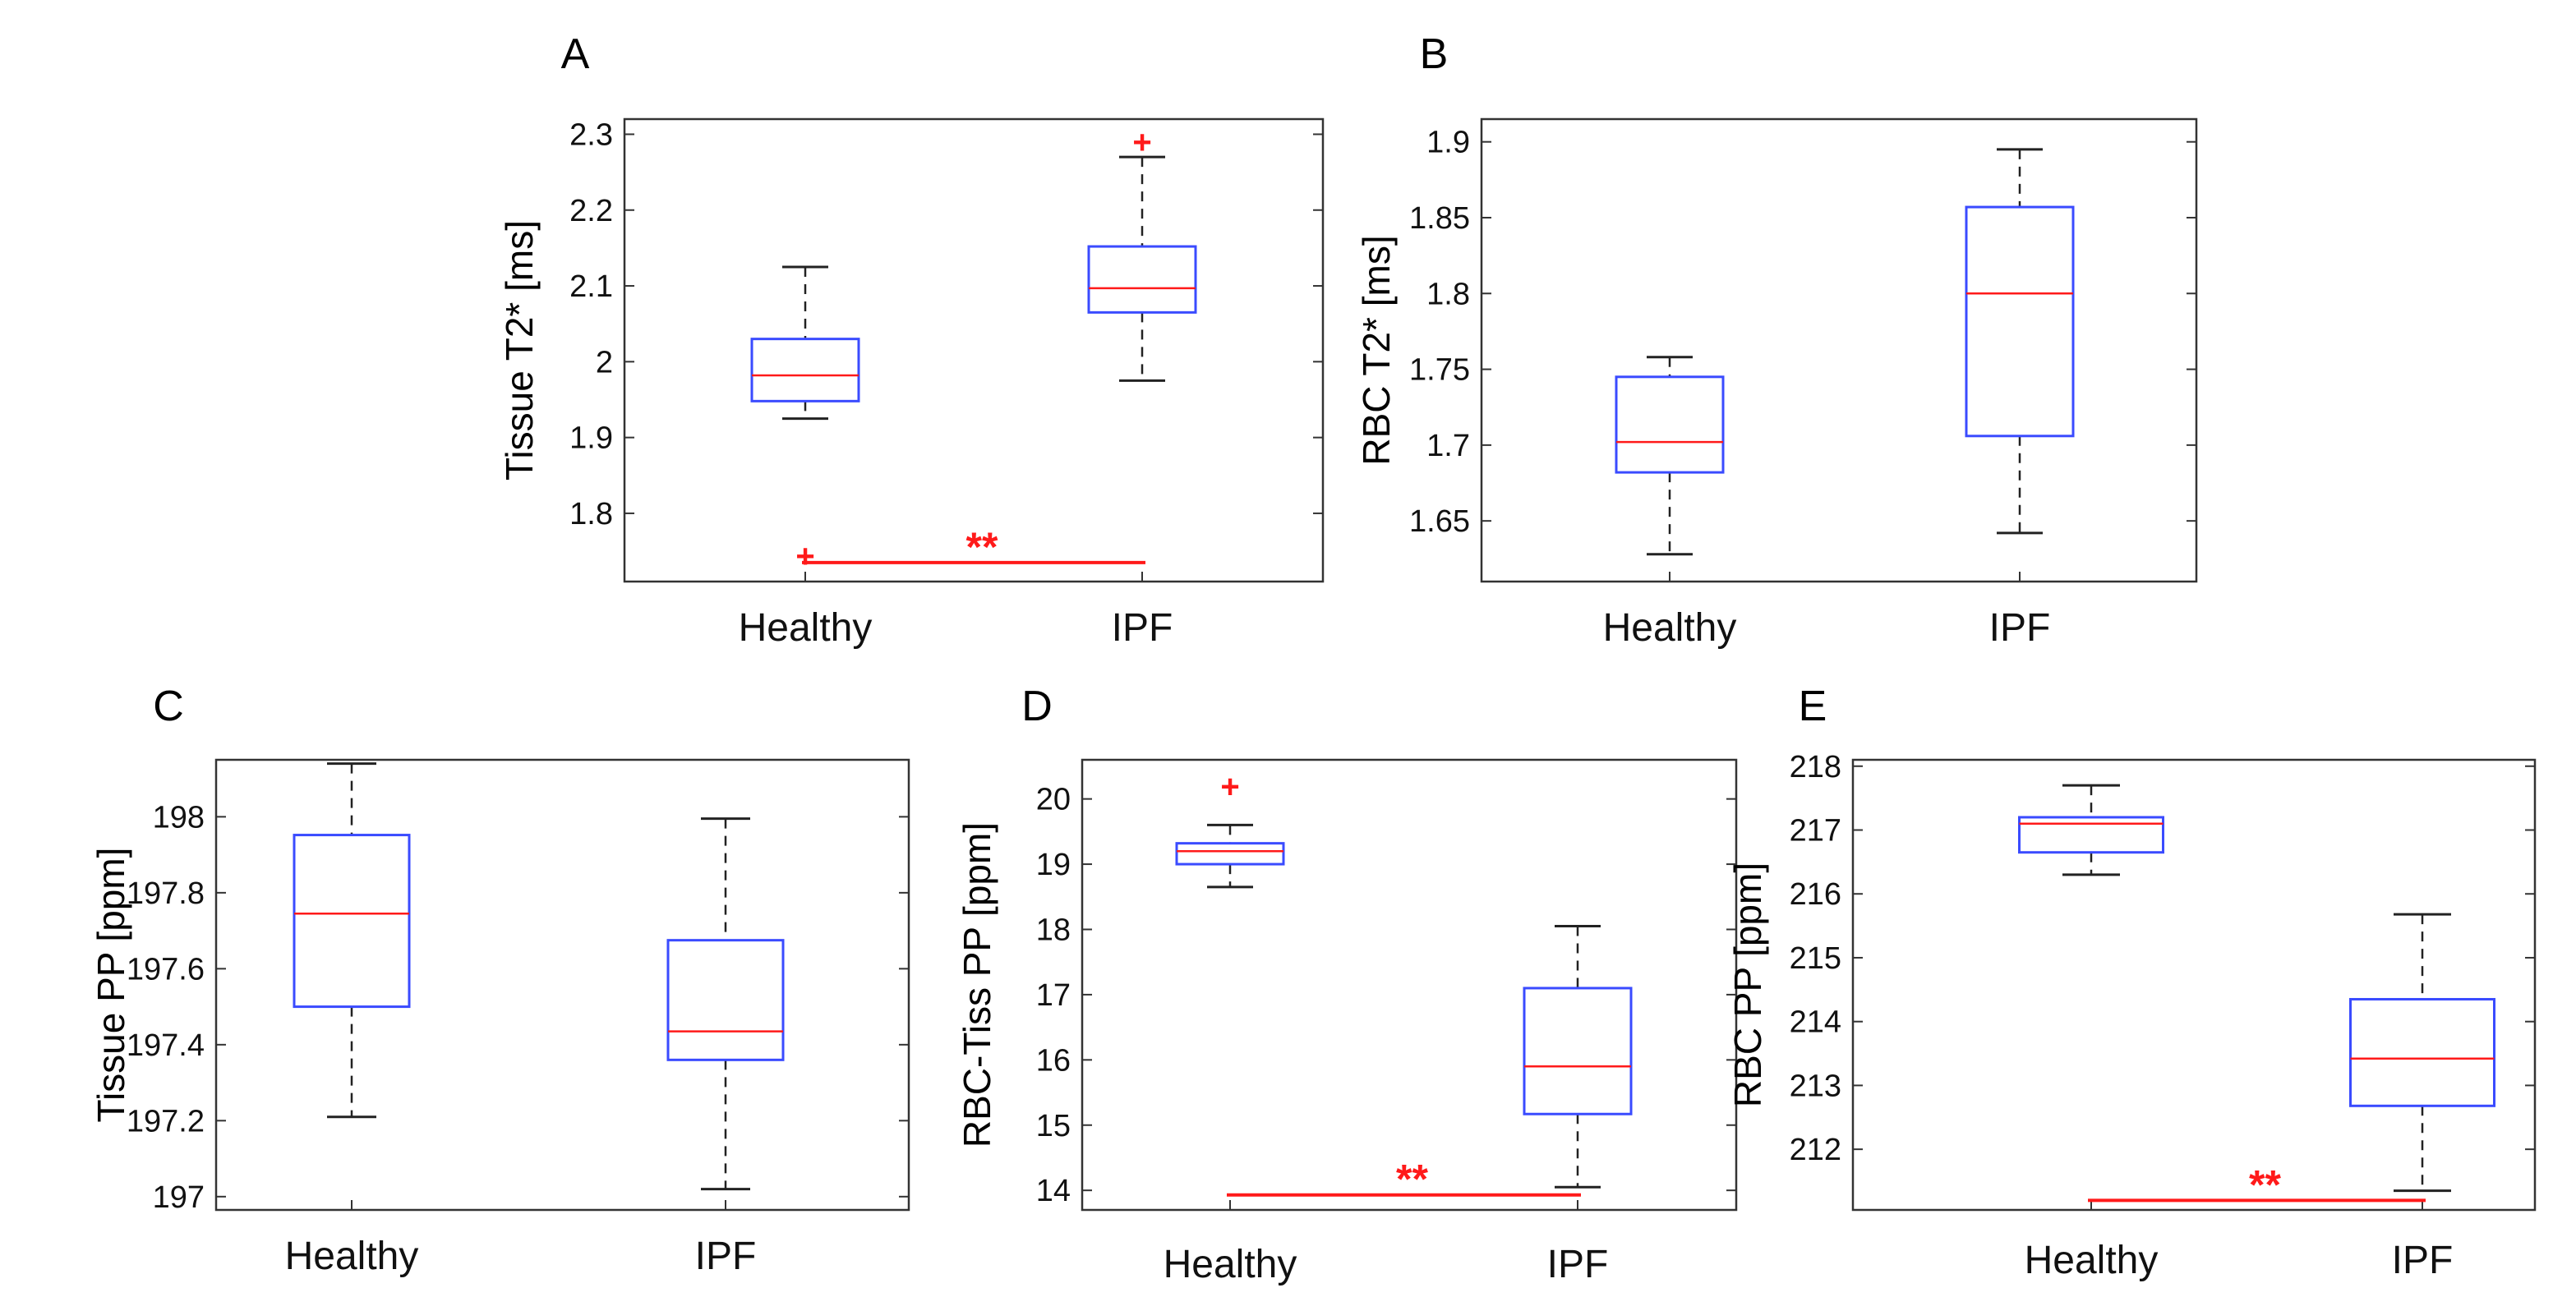  I want to click on y-tick-label: 17, so click(1053, 995).